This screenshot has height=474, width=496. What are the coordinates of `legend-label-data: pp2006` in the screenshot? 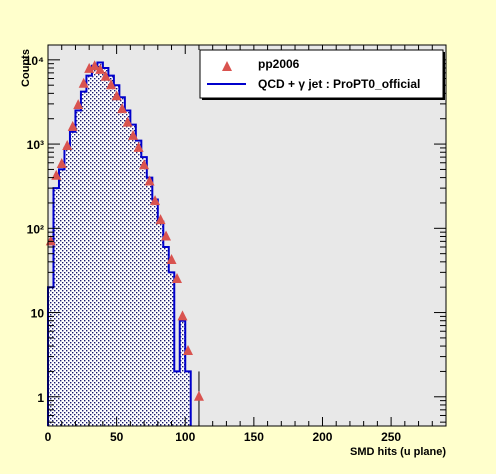 It's located at (279, 64).